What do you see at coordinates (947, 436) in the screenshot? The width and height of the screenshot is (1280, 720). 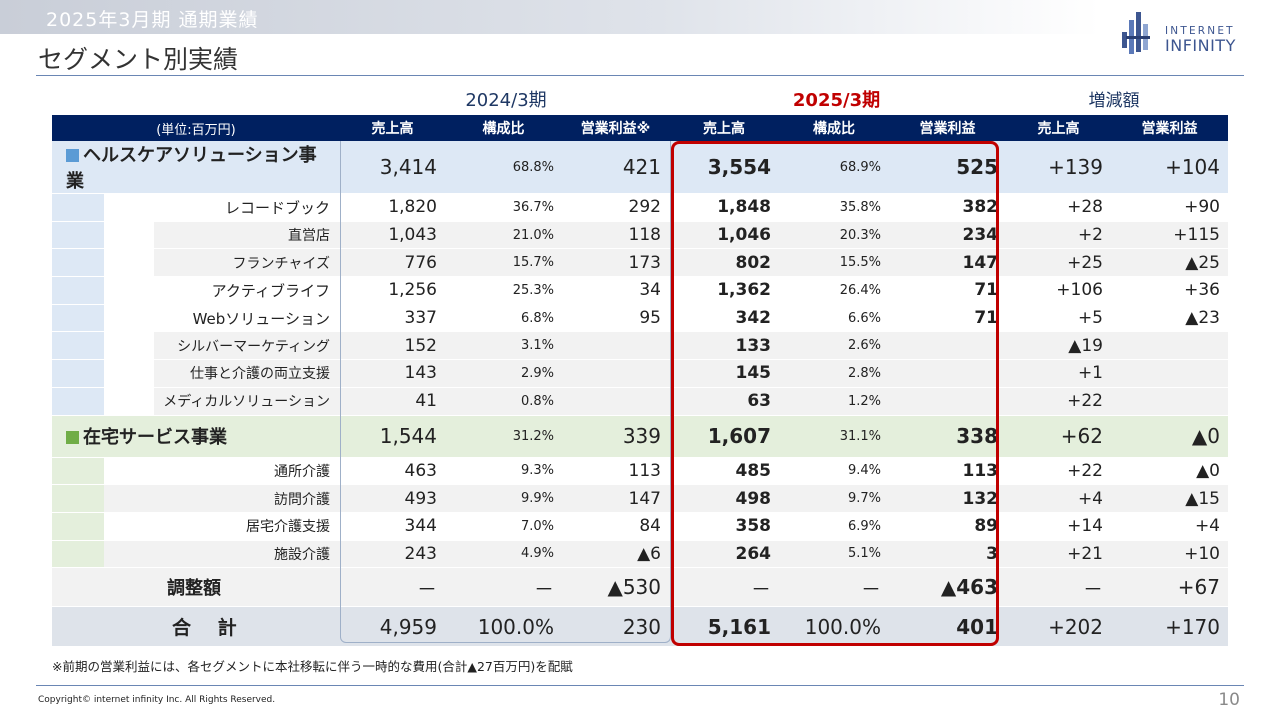 I see `cell: 338` at bounding box center [947, 436].